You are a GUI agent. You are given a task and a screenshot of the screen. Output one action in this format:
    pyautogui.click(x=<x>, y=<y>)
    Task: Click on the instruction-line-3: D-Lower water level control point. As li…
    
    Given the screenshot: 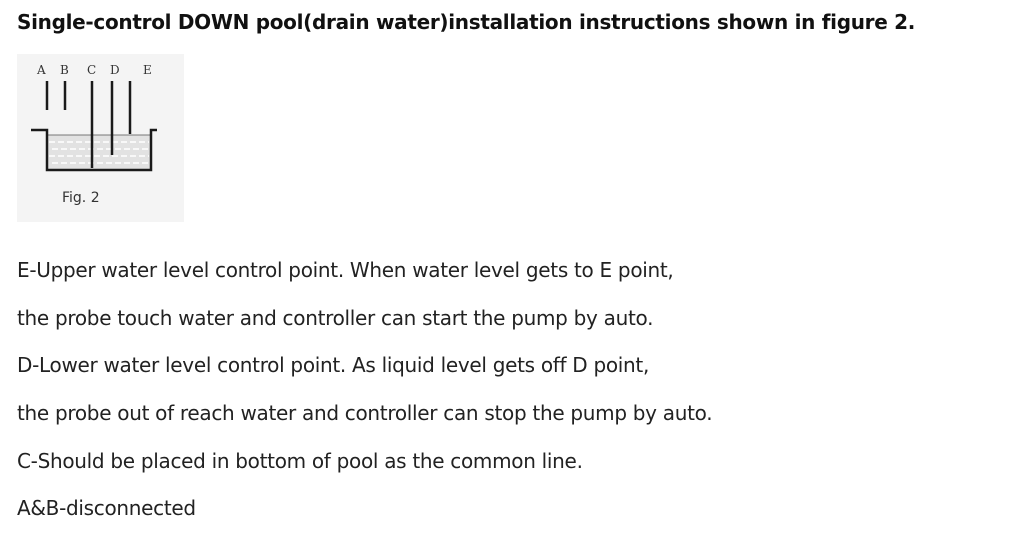 What is the action you would take?
    pyautogui.click(x=333, y=365)
    